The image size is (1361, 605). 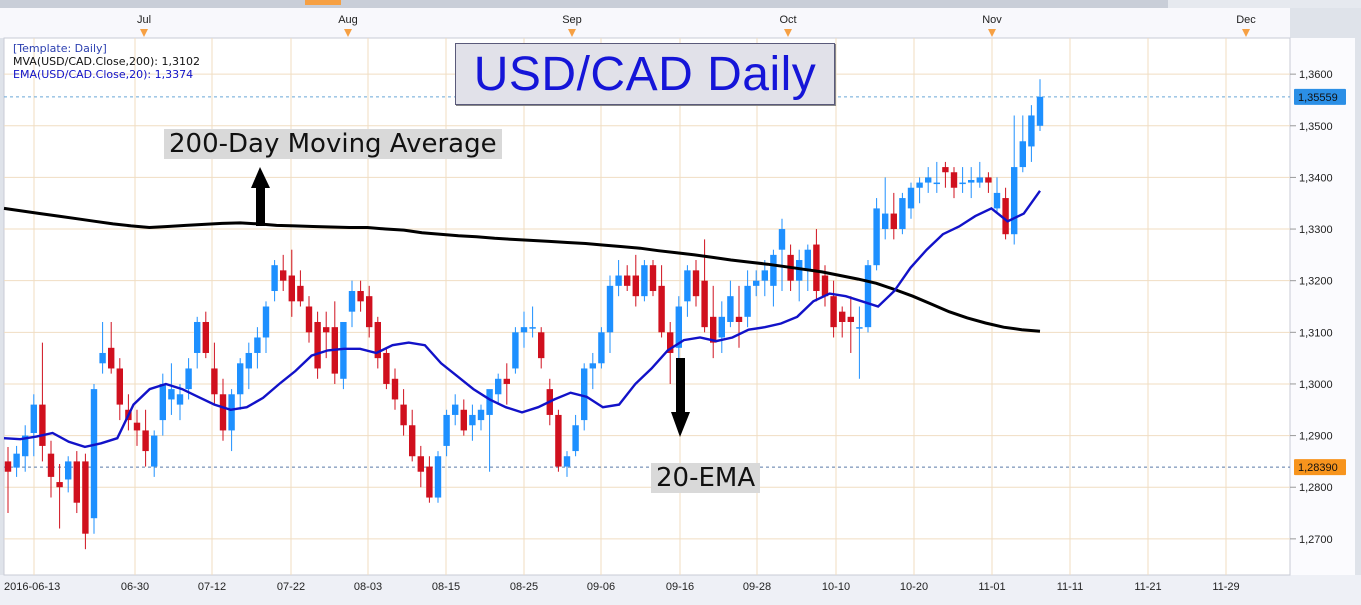 I want to click on month-strip, so click(x=645, y=23).